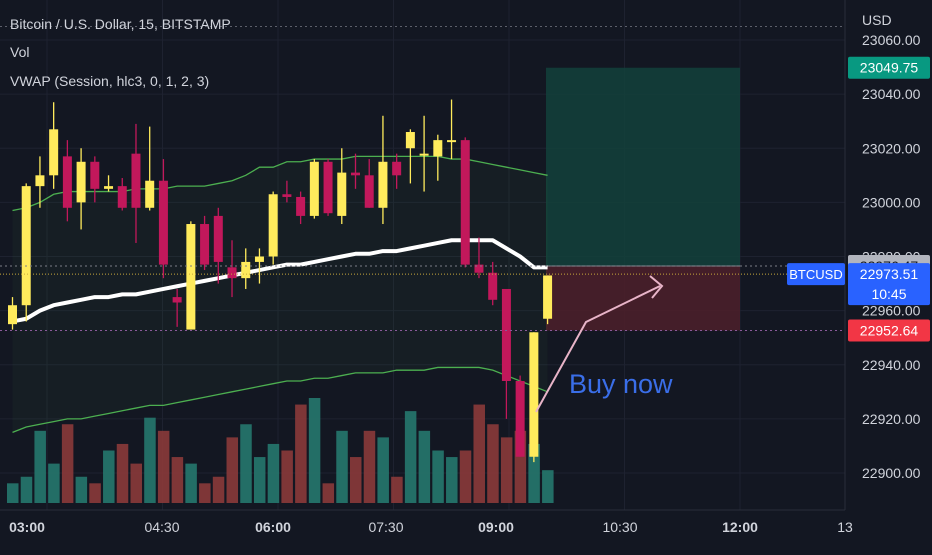 The image size is (932, 555). What do you see at coordinates (877, 20) in the screenshot?
I see `currency-label: USD` at bounding box center [877, 20].